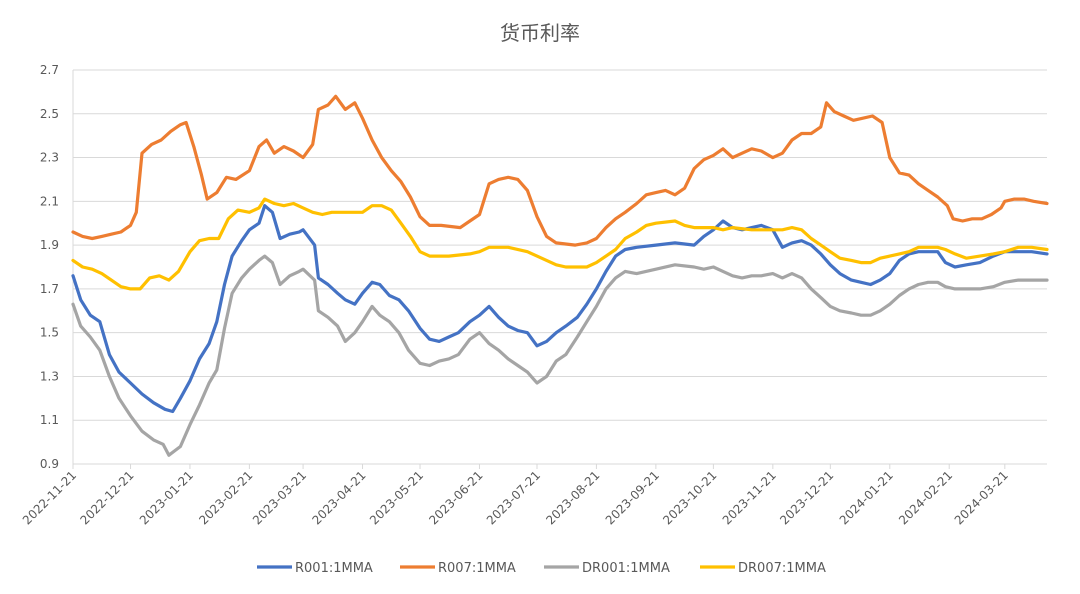 The width and height of the screenshot is (1080, 594). What do you see at coordinates (49, 464) in the screenshot?
I see `y-tick-label: 0.9` at bounding box center [49, 464].